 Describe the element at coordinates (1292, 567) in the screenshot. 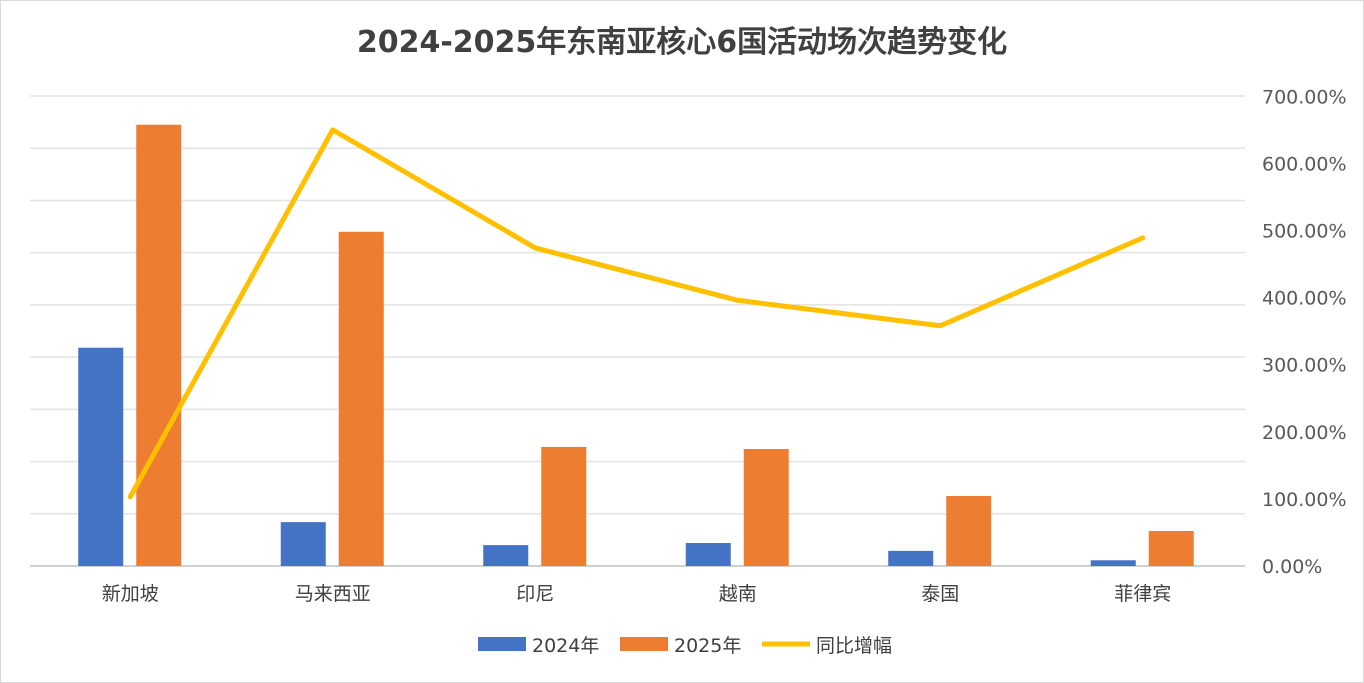

I see `right-axis-tick-label: 0.00%` at that location.